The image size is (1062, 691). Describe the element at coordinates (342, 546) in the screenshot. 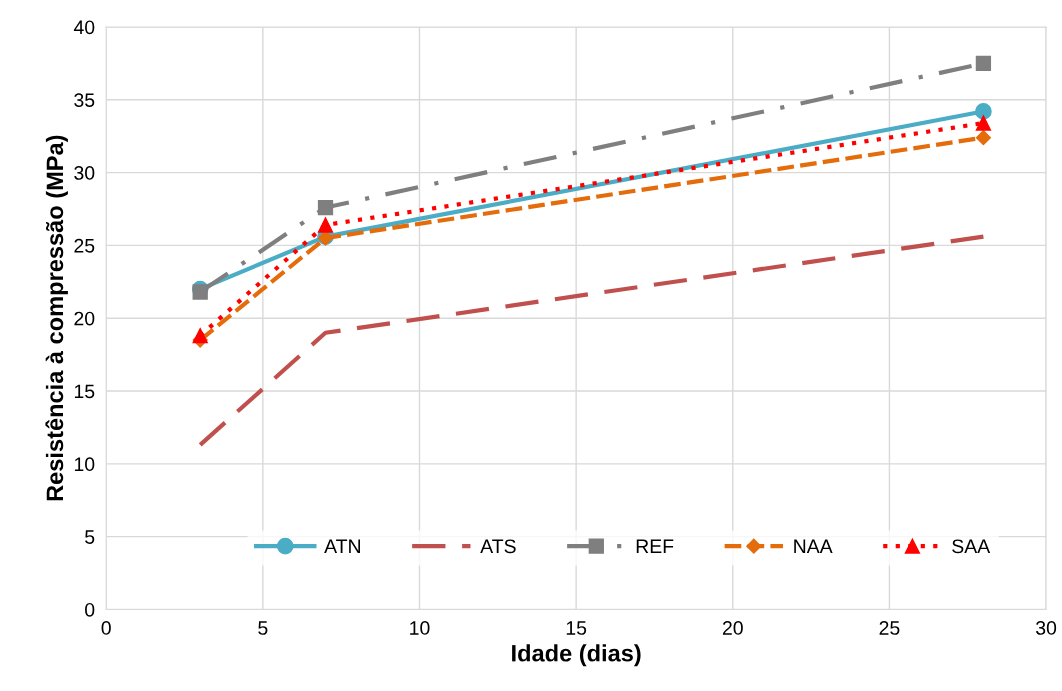

I see `legend-label: ATN` at that location.